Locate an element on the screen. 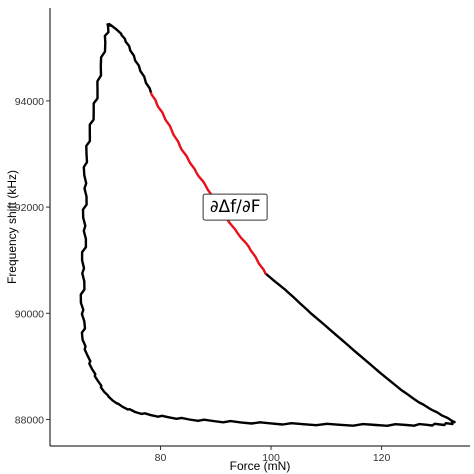 This screenshot has height=474, width=474. y-tick-label: 90000 is located at coordinates (29, 314).